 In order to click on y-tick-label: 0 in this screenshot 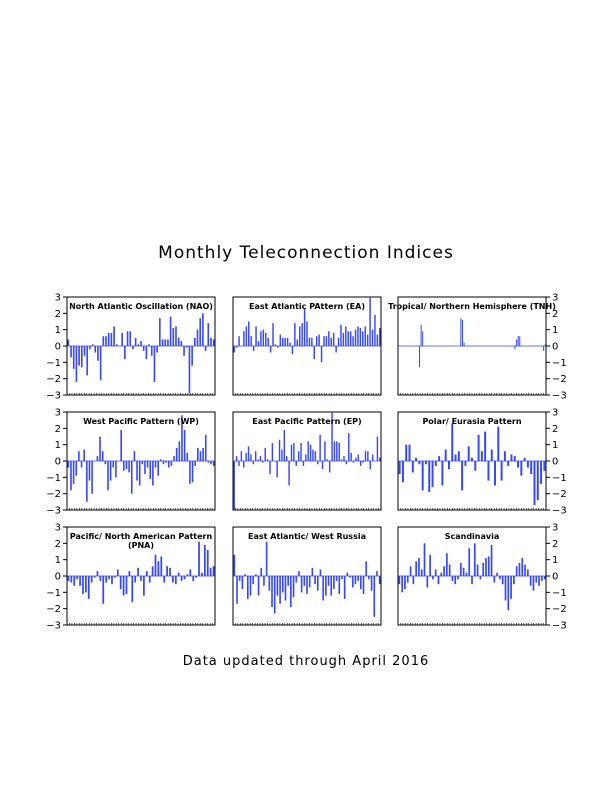, I will do `click(58, 347)`.